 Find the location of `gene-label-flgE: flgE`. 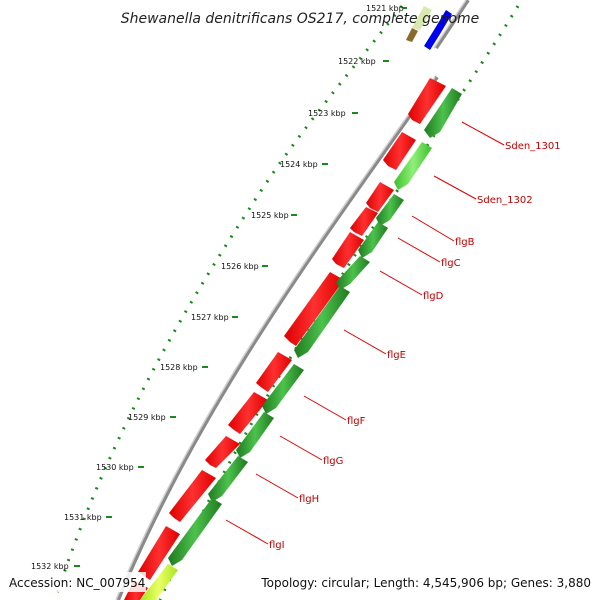

gene-label-flgE: flgE is located at coordinates (396, 355).